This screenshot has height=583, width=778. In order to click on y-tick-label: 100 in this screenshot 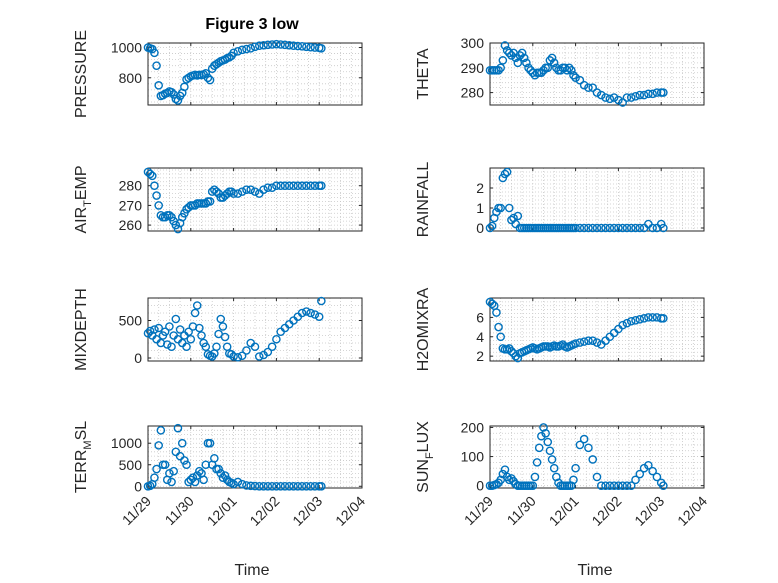, I will do `click(473, 457)`.